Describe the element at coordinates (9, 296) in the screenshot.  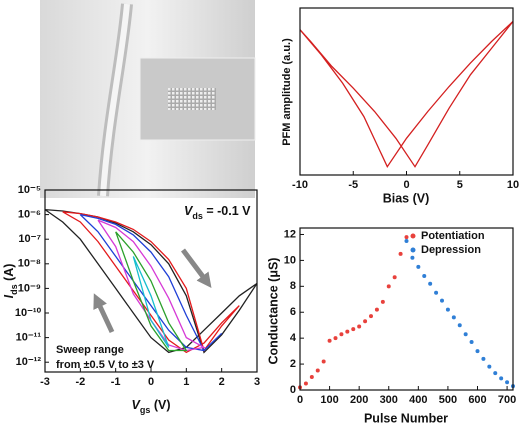
I see `symbol: I` at that location.